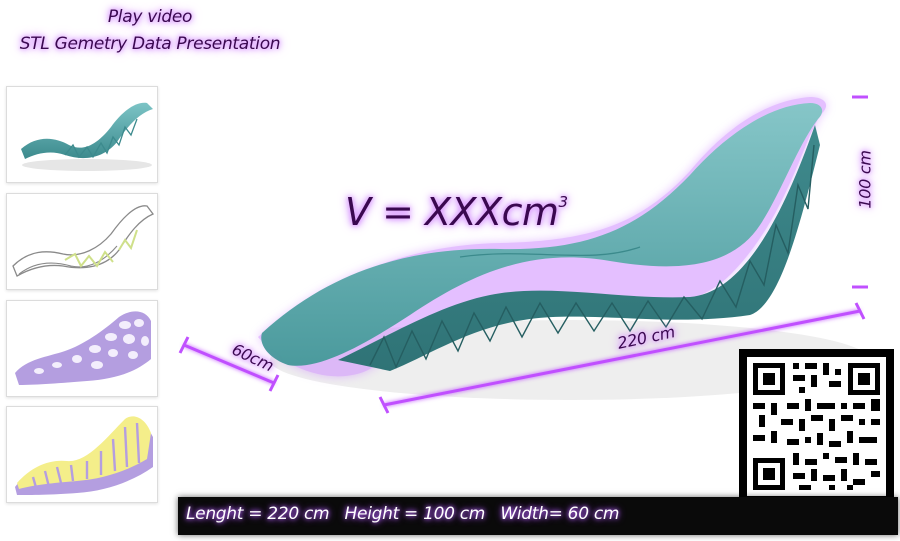 The image size is (900, 541). I want to click on header: Play video STL Gemetry Data Presentation, so click(150, 31).